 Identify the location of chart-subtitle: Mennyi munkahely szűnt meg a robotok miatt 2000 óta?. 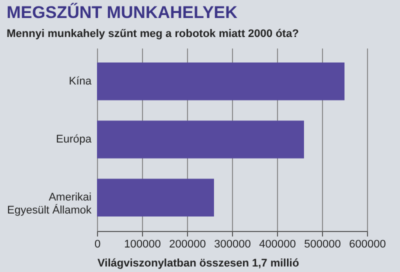
(153, 34).